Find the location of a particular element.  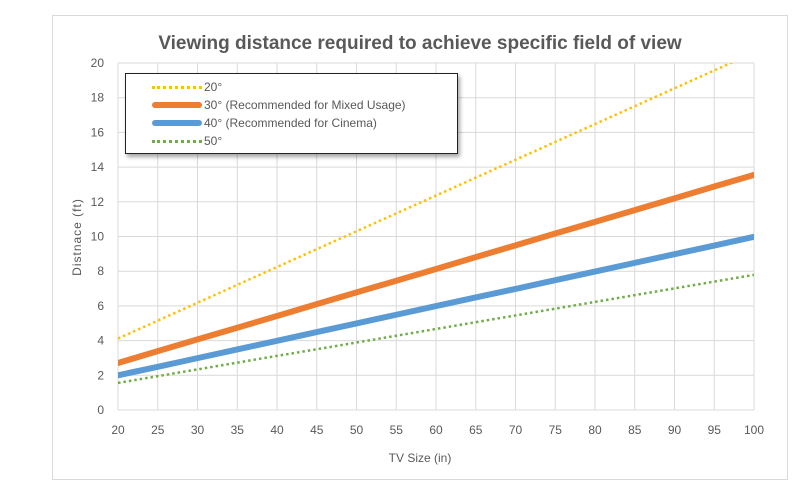

x-tick-label: 50 is located at coordinates (357, 430).